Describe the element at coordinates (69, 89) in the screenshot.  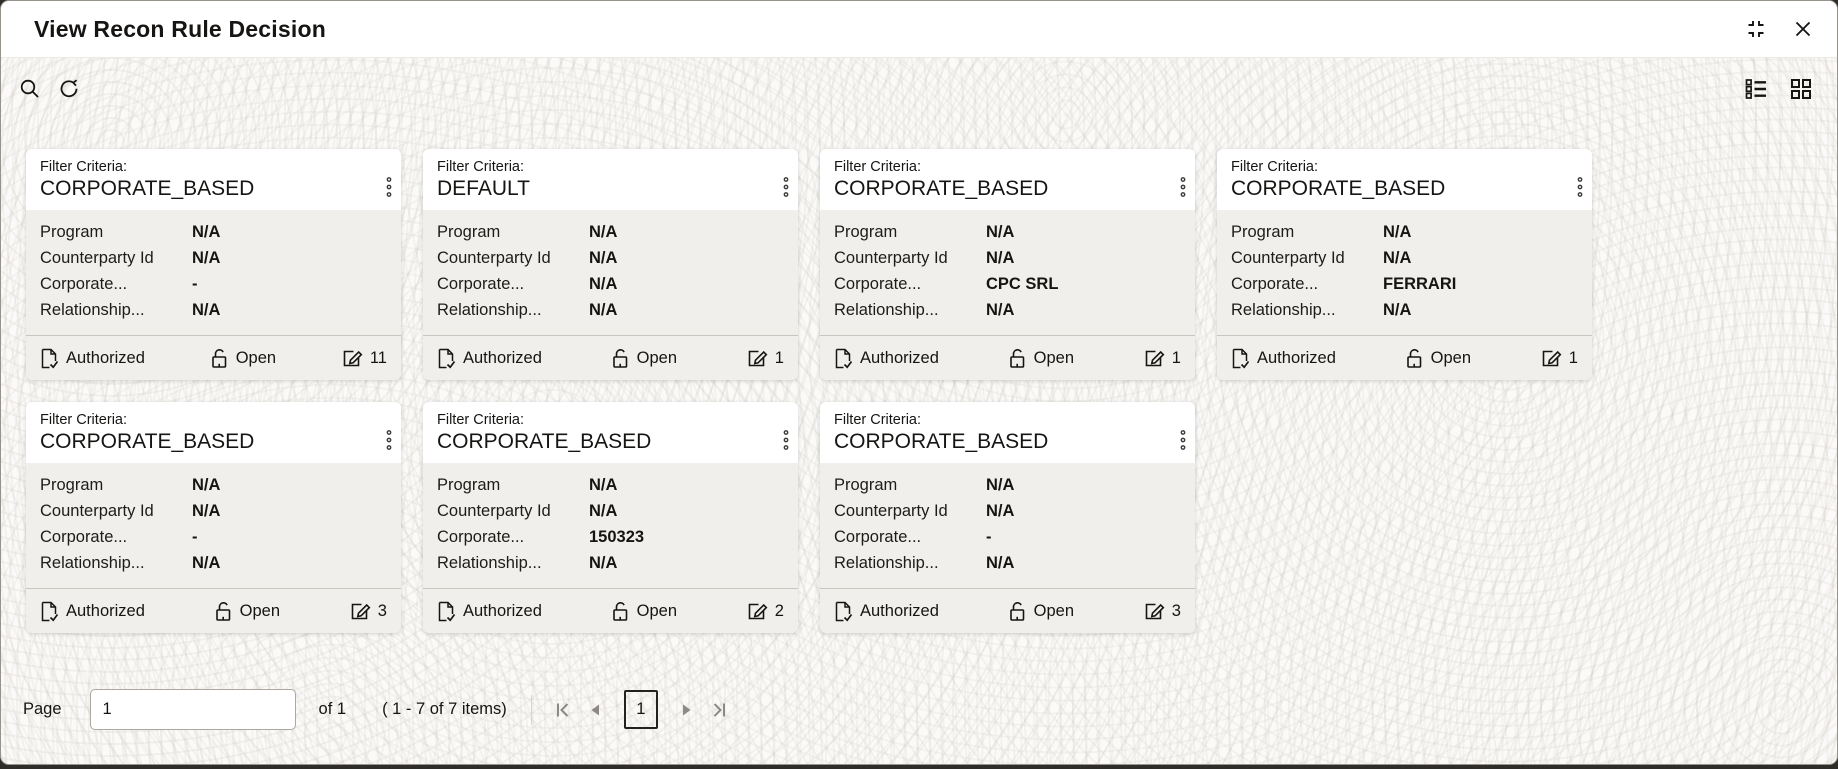
I see `refresh-icon` at that location.